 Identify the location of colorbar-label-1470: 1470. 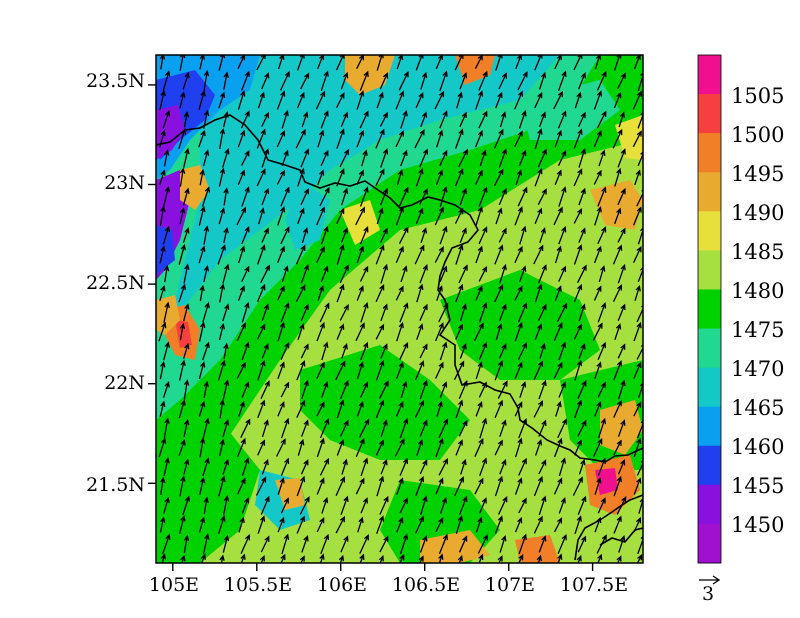
(757, 369).